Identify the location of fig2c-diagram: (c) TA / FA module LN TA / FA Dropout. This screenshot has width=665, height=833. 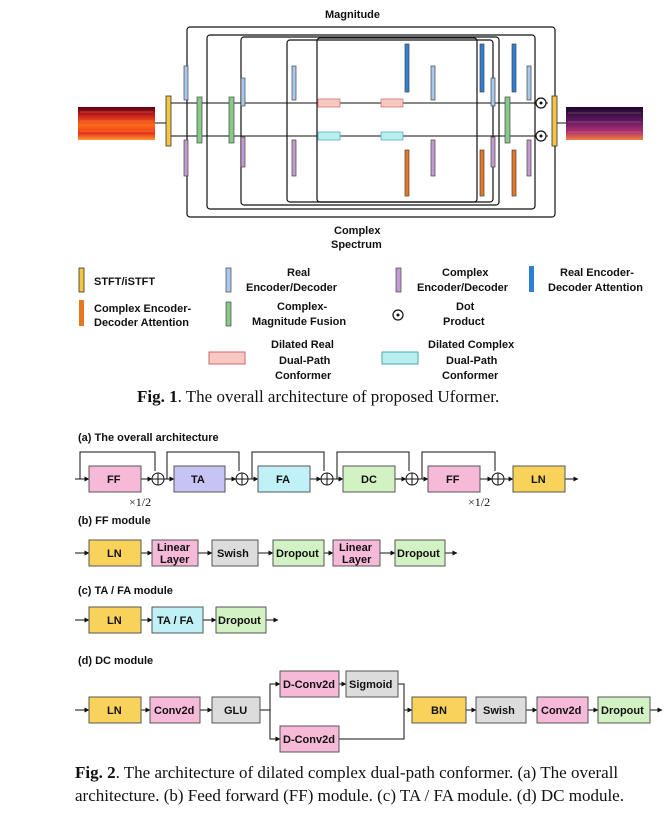
(177, 609).